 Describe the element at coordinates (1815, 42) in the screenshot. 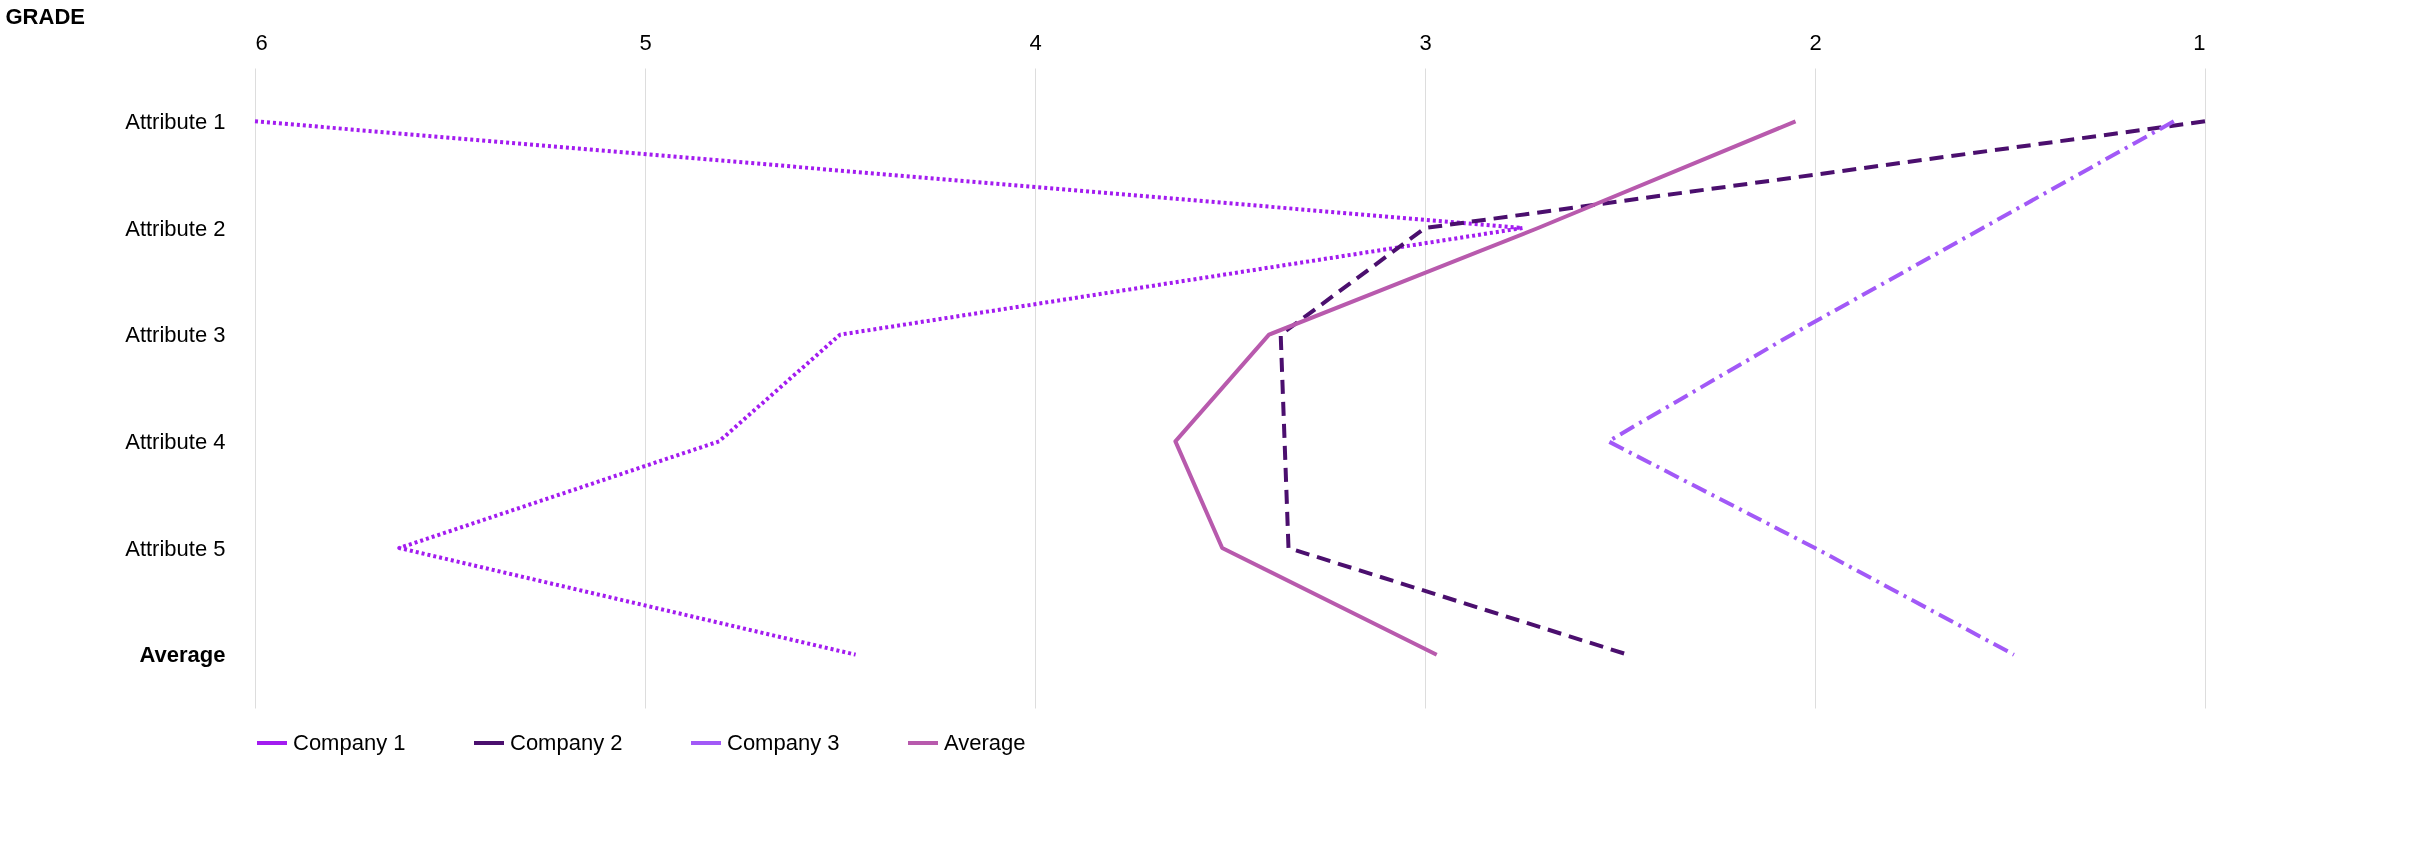

I see `x-tick-label: 2` at that location.